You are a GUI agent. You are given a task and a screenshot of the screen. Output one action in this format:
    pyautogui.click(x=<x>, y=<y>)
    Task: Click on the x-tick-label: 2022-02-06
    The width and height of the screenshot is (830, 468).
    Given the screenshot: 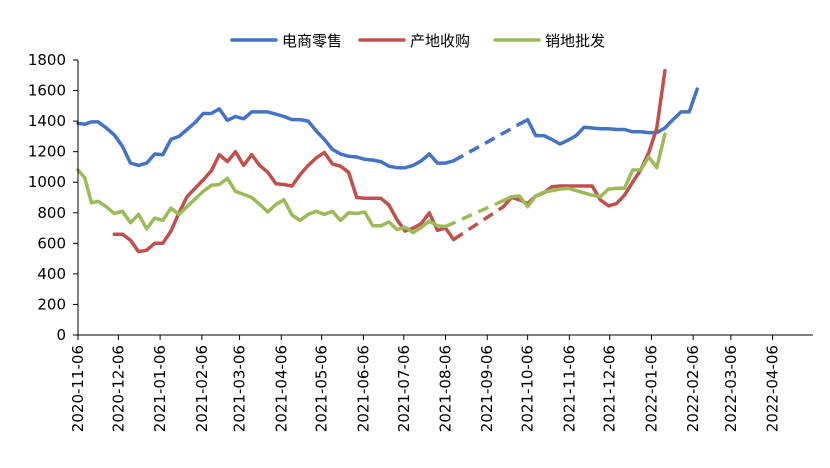 What is the action you would take?
    pyautogui.click(x=693, y=388)
    